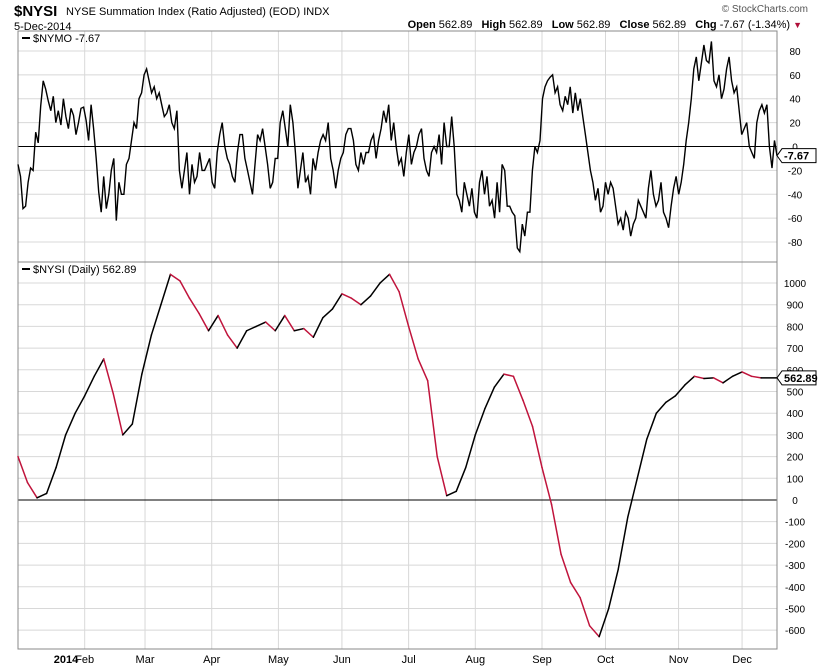 The image size is (820, 668). What do you see at coordinates (526, 25) in the screenshot?
I see `high-value: 562.89` at bounding box center [526, 25].